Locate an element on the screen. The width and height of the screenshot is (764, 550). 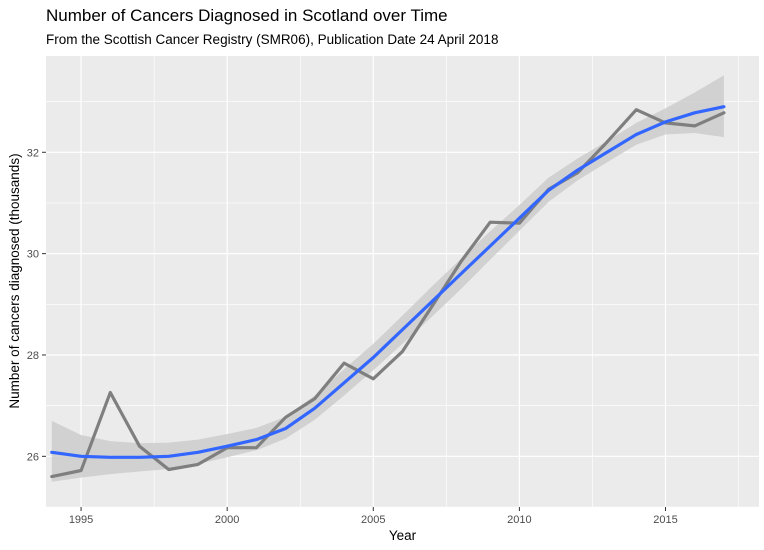
y-tick-label: 26 is located at coordinates (33, 457).